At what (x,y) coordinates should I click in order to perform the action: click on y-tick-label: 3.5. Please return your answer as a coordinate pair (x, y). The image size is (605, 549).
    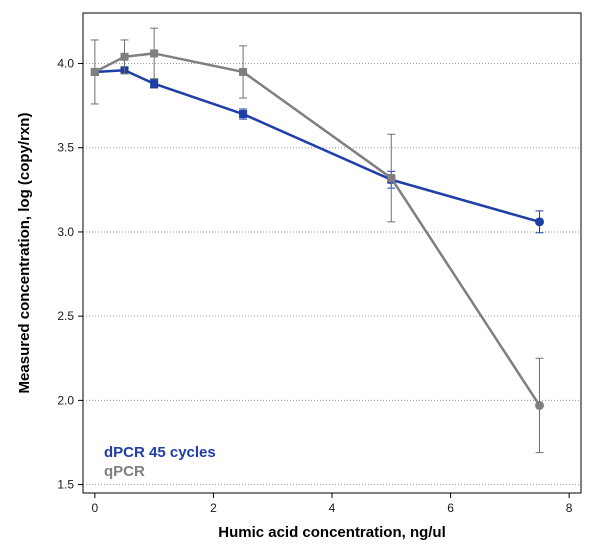
    Looking at the image, I should click on (65, 148).